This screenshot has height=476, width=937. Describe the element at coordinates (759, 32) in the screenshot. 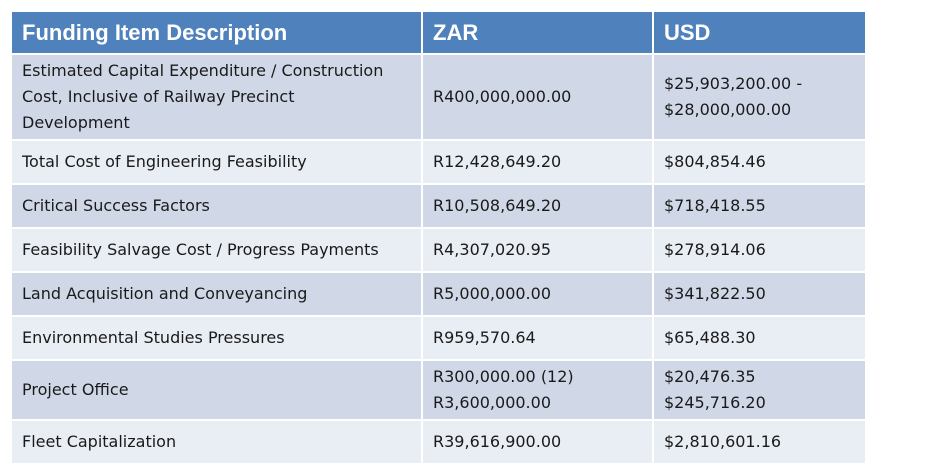

I see `header-usd: USD` at that location.